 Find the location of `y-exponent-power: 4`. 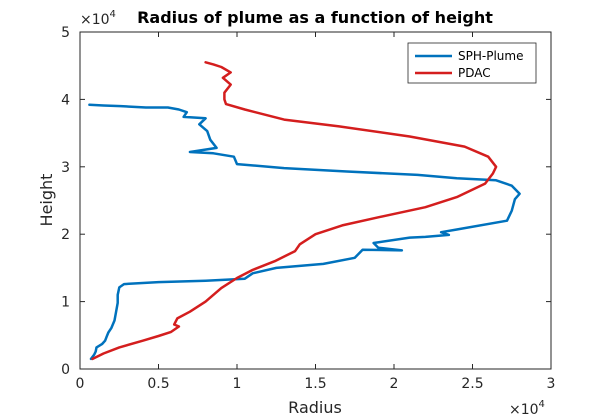

y-exponent-power: 4 is located at coordinates (113, 14).